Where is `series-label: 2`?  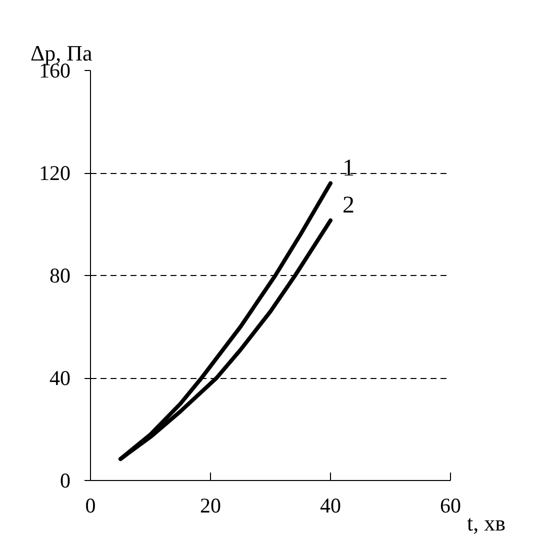 series-label: 2 is located at coordinates (348, 205).